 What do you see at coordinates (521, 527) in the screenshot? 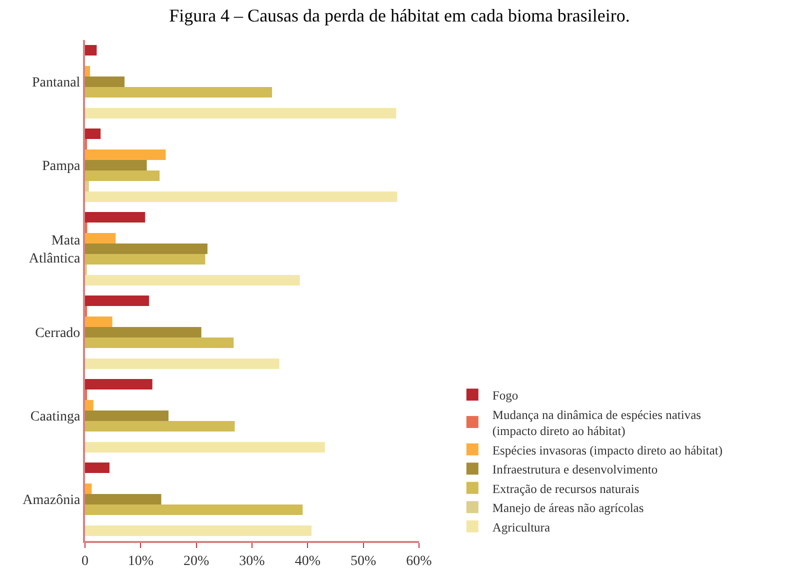
I see `legend-label: Agricultura` at bounding box center [521, 527].